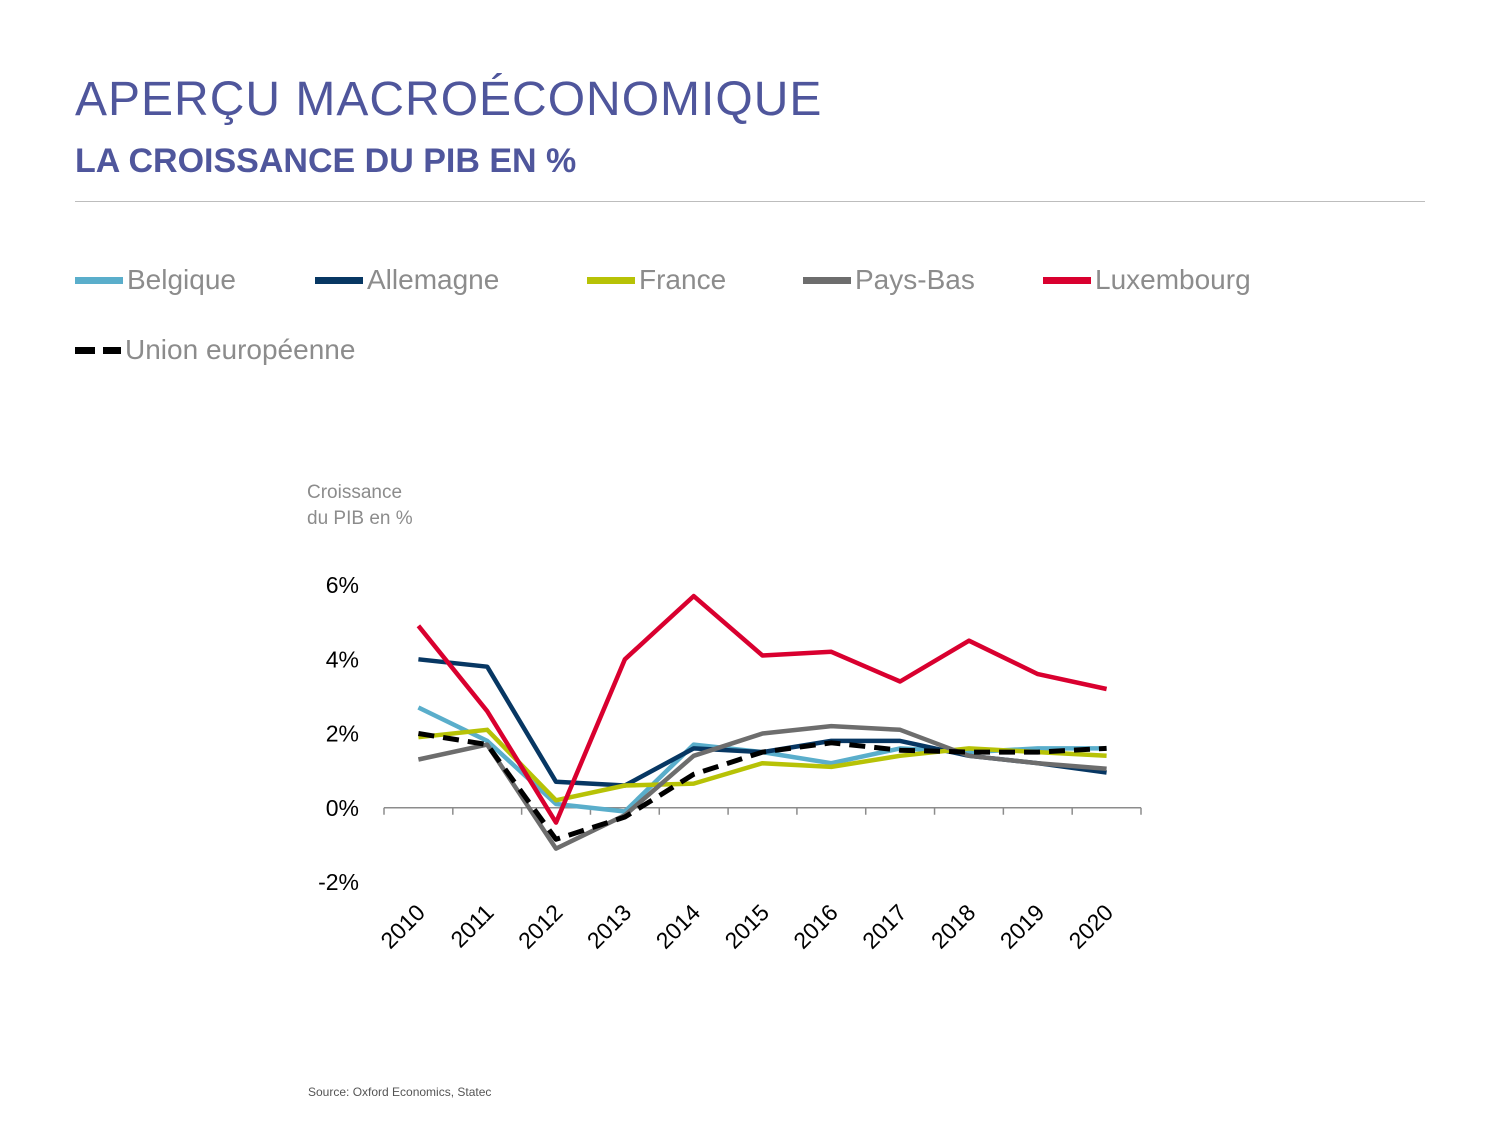 Image resolution: width=1500 pixels, height=1125 pixels. What do you see at coordinates (884, 926) in the screenshot?
I see `x-tick-label: 2017` at bounding box center [884, 926].